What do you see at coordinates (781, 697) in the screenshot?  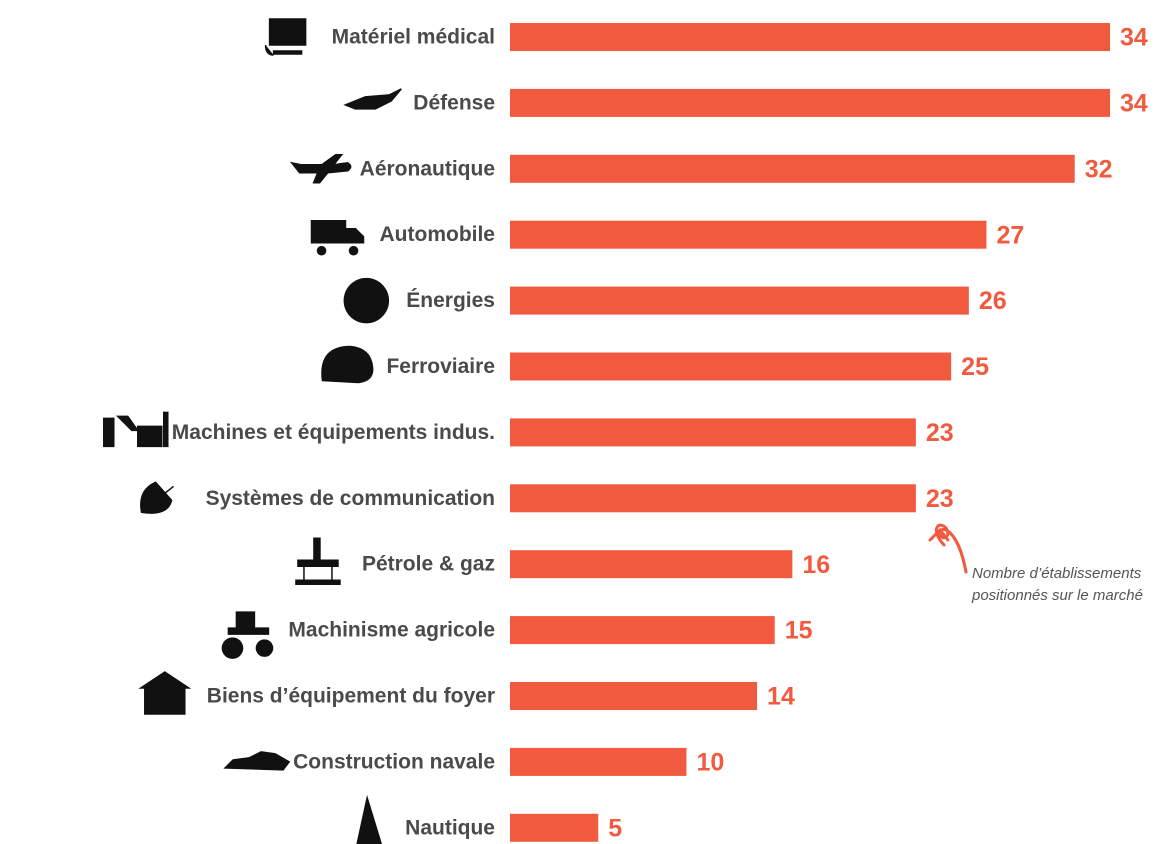 I see `value-label: 14` at bounding box center [781, 697].